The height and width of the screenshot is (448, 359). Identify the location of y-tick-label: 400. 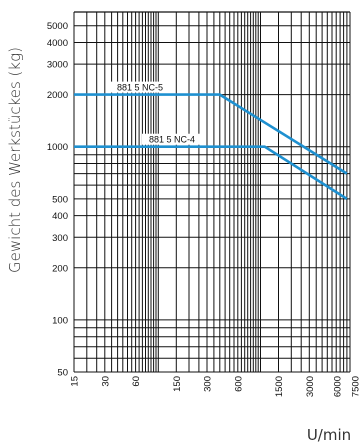
(60, 216).